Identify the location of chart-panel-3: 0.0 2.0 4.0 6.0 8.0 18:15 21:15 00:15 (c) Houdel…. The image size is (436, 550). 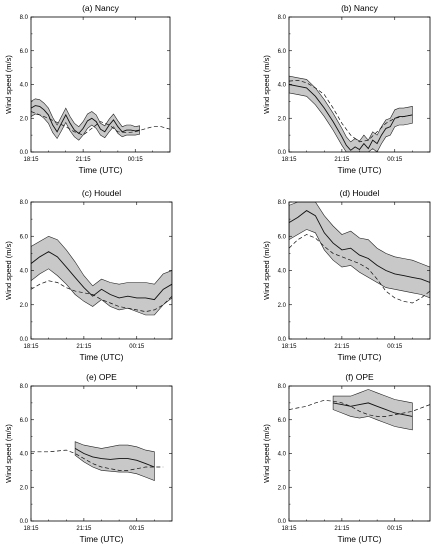
(88, 275).